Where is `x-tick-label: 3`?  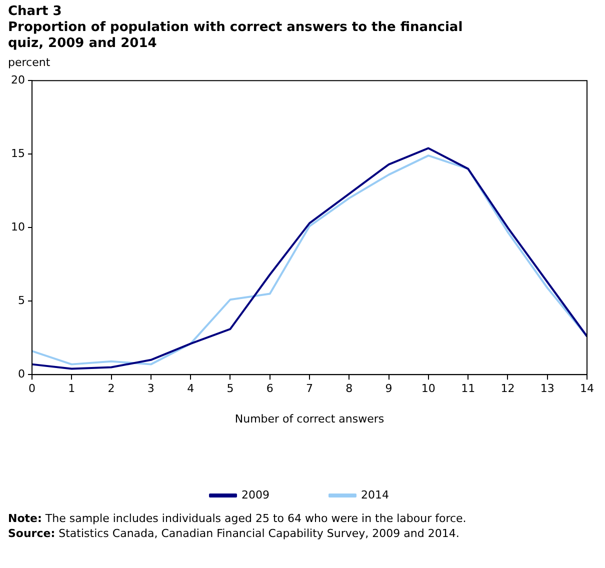
x-tick-label: 3 is located at coordinates (150, 389).